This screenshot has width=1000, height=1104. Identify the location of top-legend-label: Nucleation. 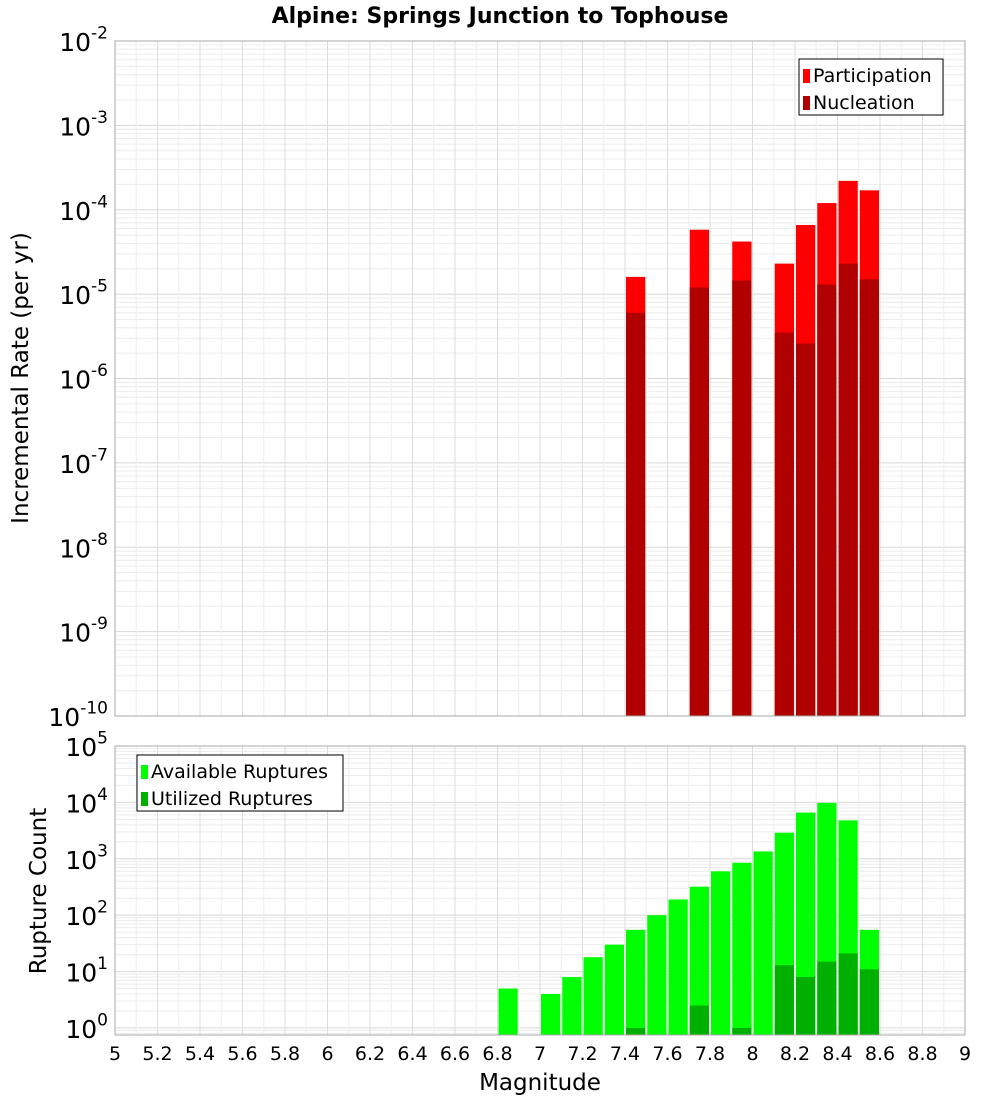
(864, 103).